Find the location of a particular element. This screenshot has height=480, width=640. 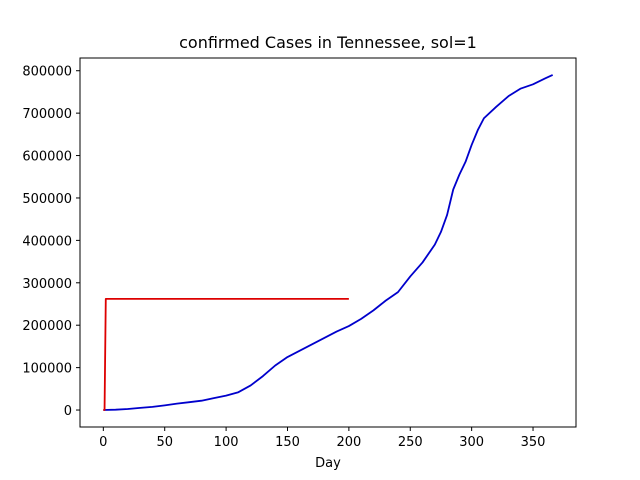

y-tick-label: 100000 is located at coordinates (47, 369).